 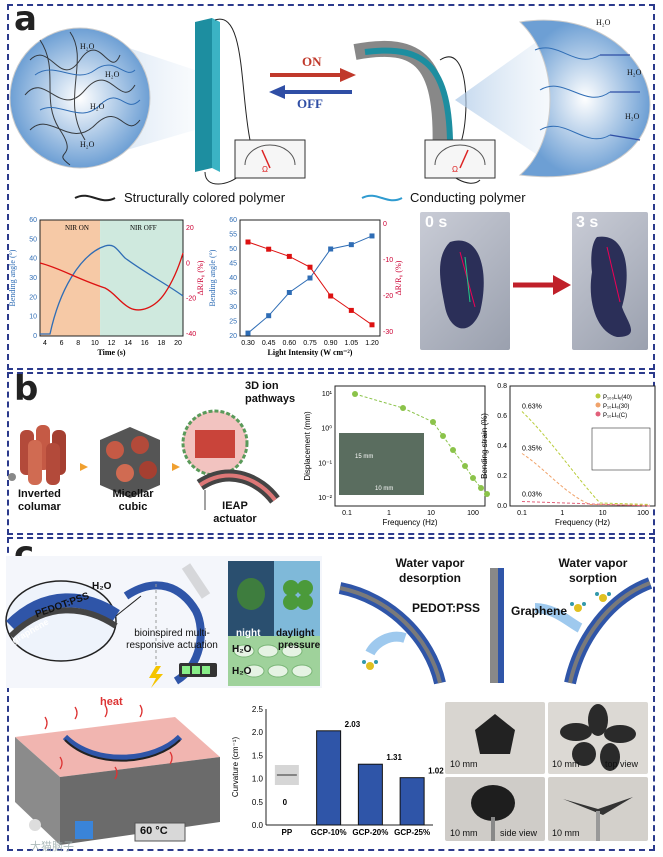 What do you see at coordinates (310, 103) in the screenshot?
I see `off-label: OFF` at bounding box center [310, 103].